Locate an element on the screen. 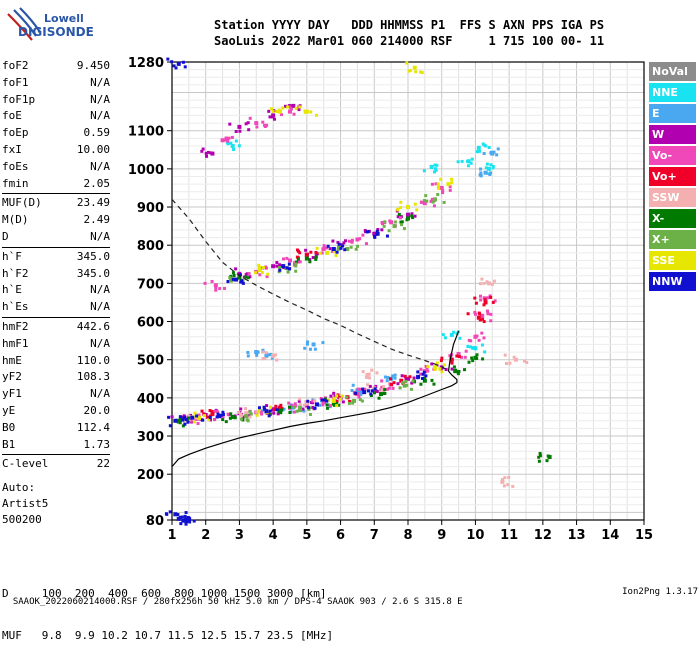 This screenshot has height=657, width=700. param-row: B1 1.73 is located at coordinates (56, 445).